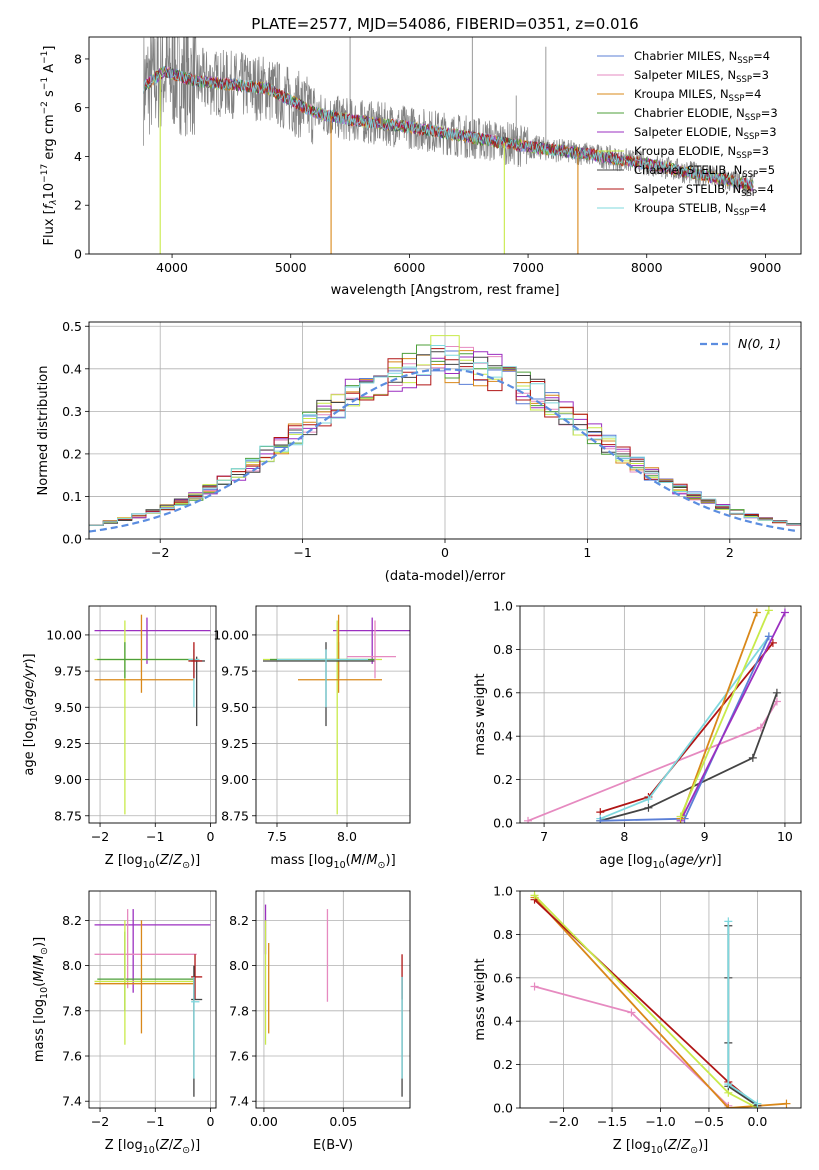  I want to click on y-axis-label: mass [log10(M/M⊙)], so click(41, 999).